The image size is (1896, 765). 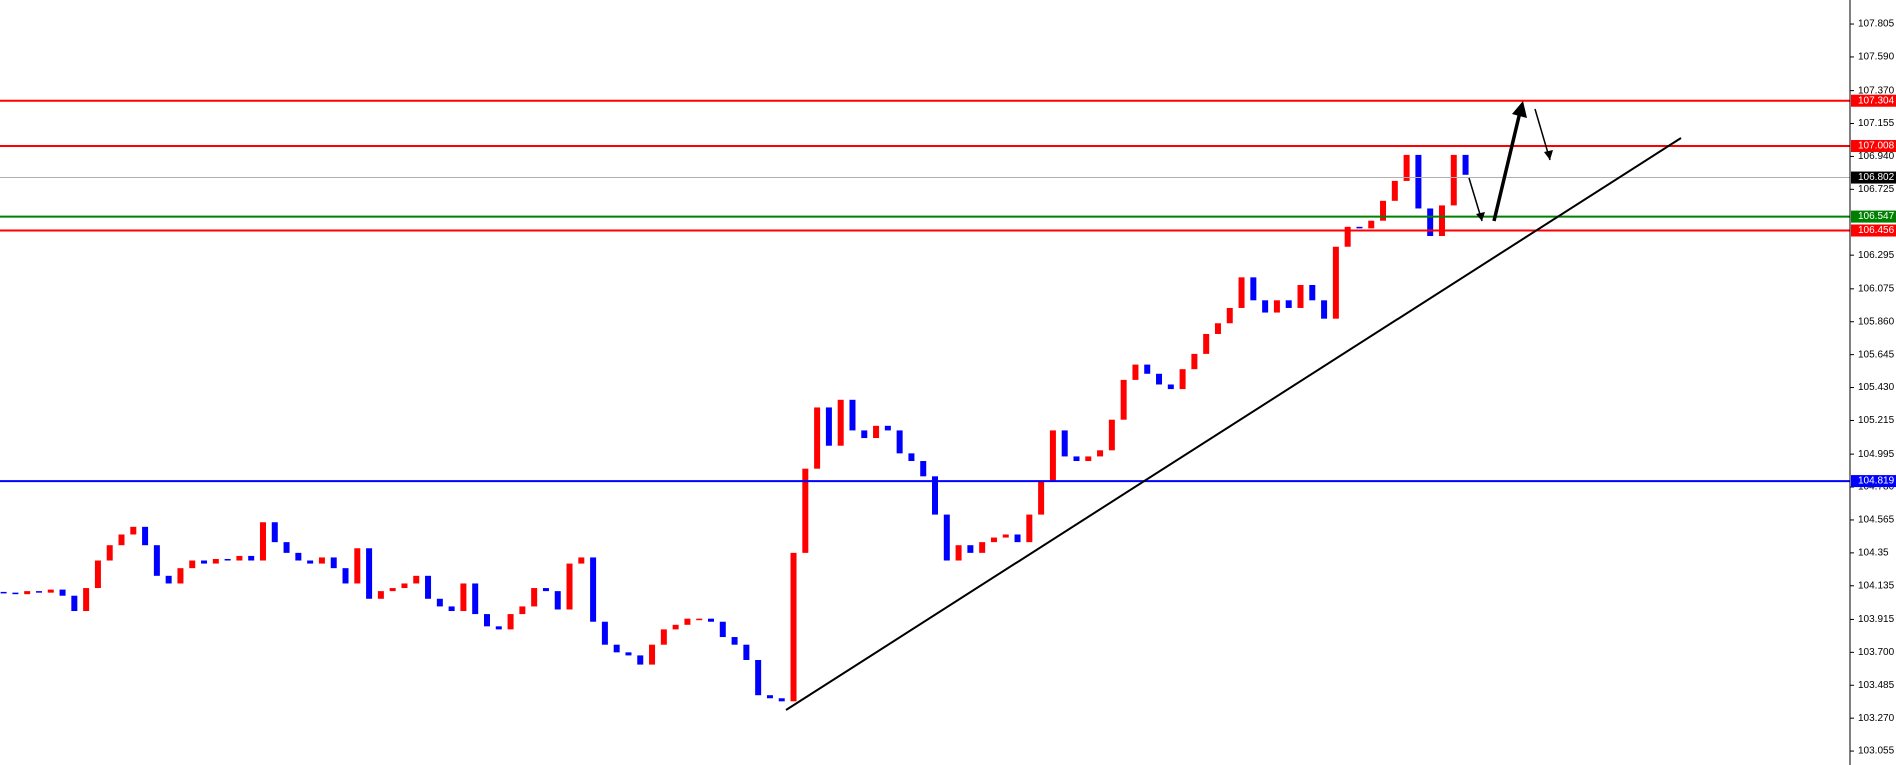 I want to click on y-tick-label: 105.430, so click(x=1876, y=387).